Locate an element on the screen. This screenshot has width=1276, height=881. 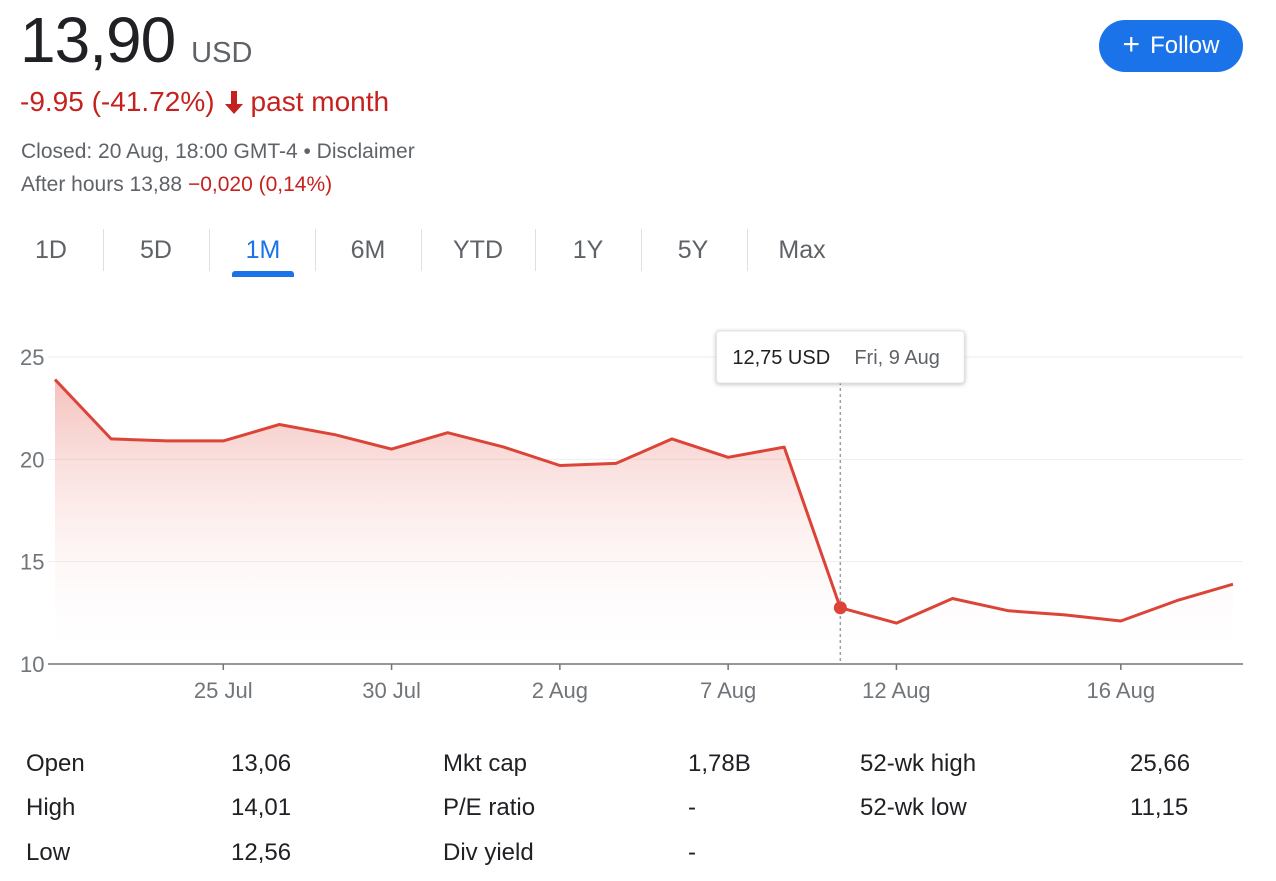
change-period: past month is located at coordinates (320, 101).